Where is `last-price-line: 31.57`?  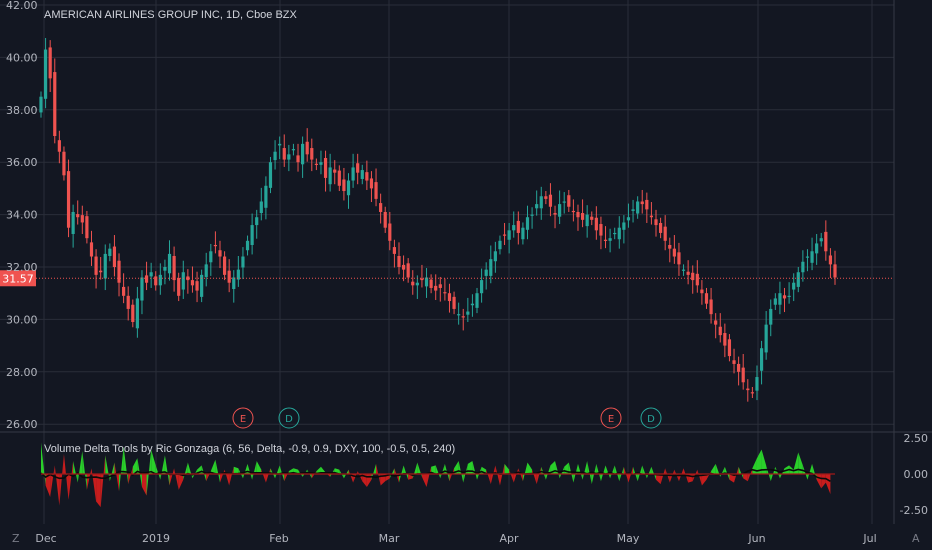 last-price-line: 31.57 is located at coordinates (447, 278).